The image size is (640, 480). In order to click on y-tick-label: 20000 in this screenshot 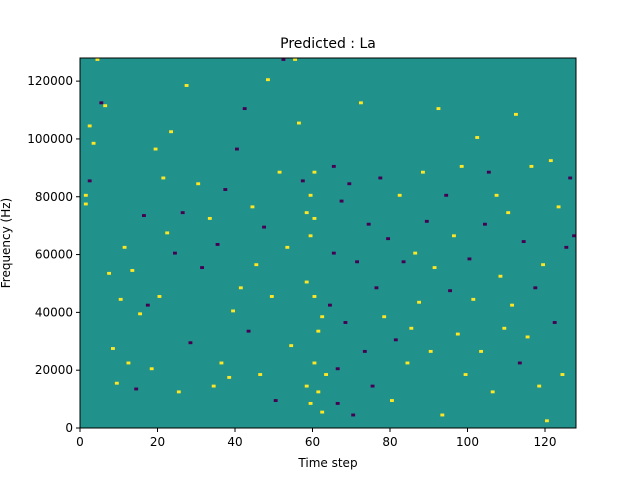, I will do `click(54, 370)`.